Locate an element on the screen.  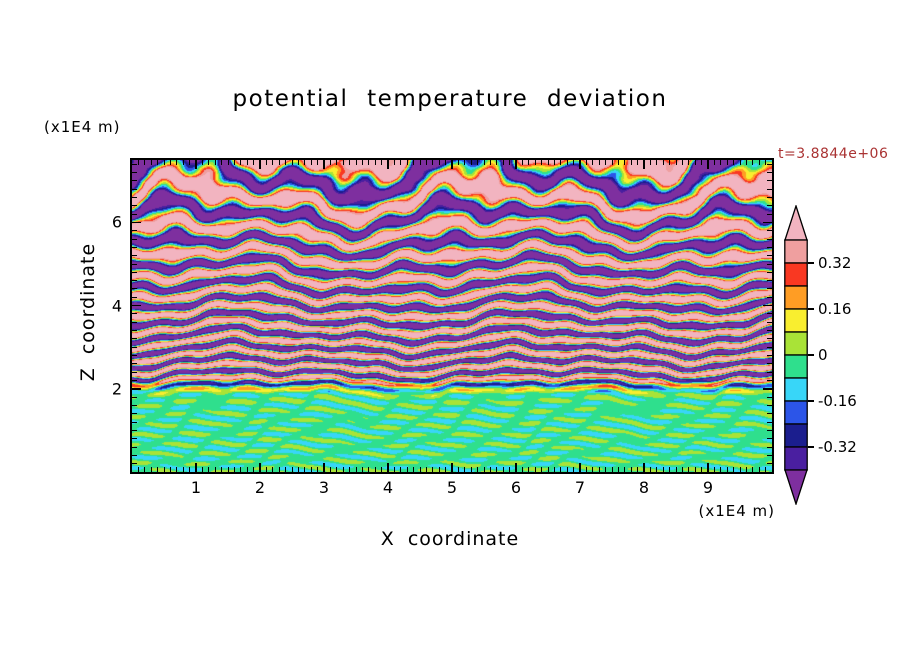
x-axis-units-label: (x1E4 m) is located at coordinates (736, 511).